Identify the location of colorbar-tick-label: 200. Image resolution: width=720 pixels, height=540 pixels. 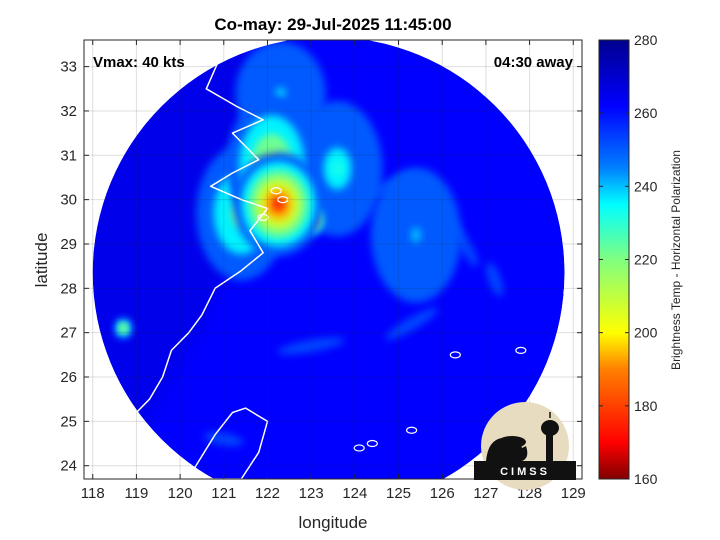
(646, 333).